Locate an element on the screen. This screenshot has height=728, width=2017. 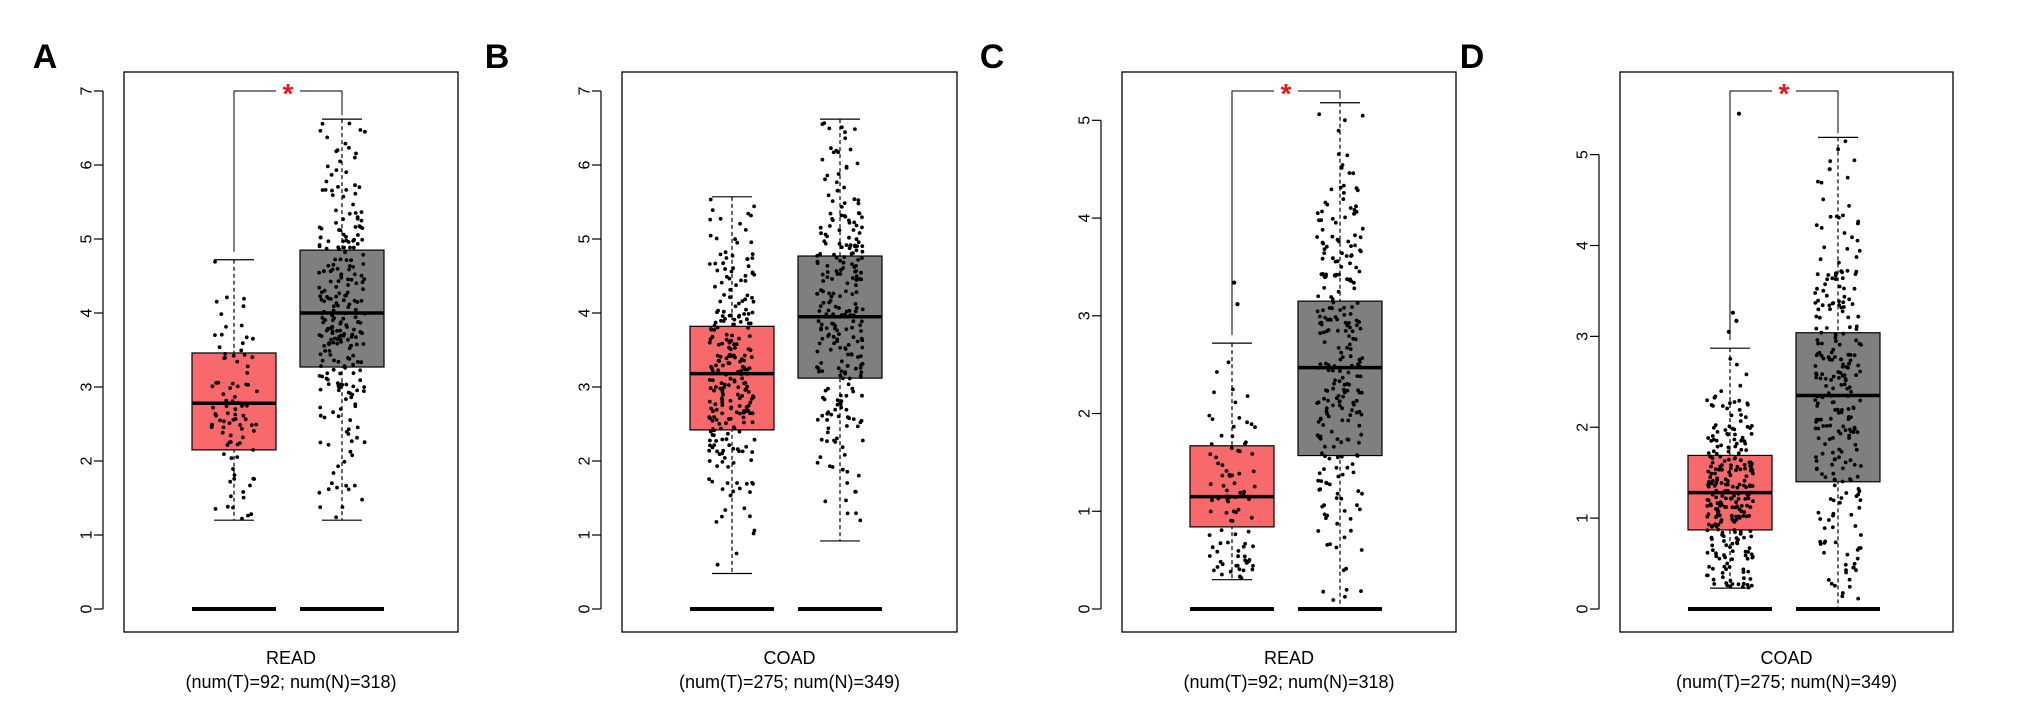
panel-letter: C is located at coordinates (992, 57).